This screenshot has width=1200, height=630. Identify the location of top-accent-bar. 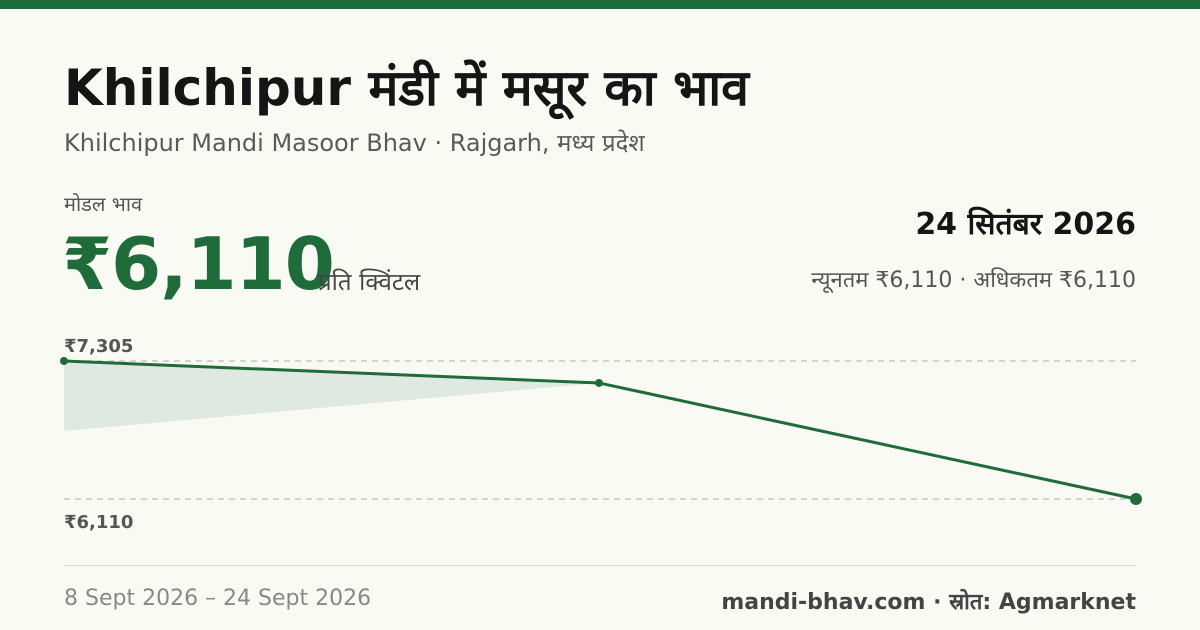
(600, 4).